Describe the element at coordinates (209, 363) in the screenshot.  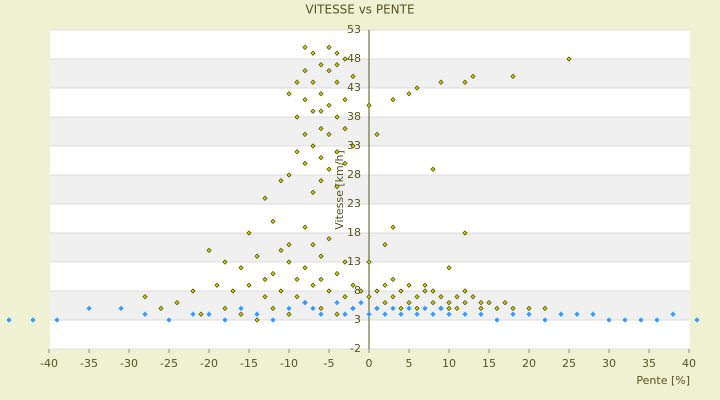
I see `x-tick-label: -20` at that location.